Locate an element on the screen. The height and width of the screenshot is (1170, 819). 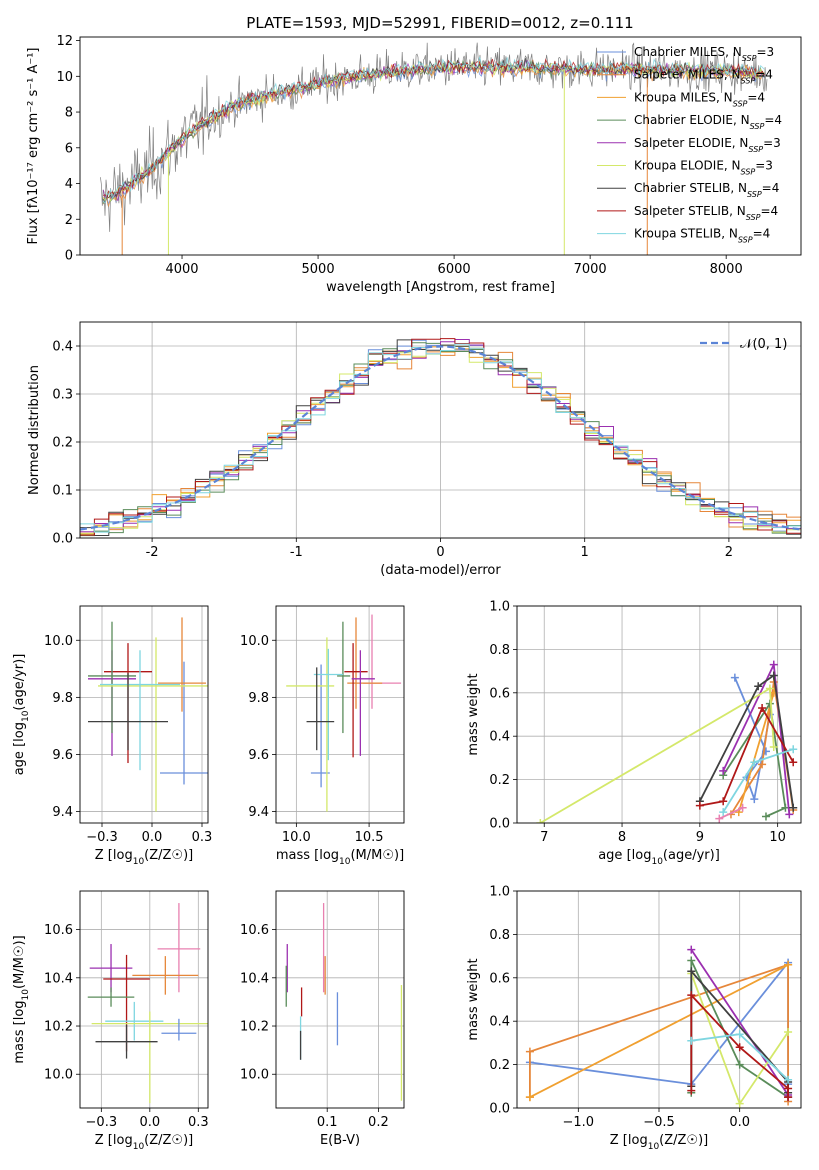
x-tick-label: 0.1 is located at coordinates (327, 1122).